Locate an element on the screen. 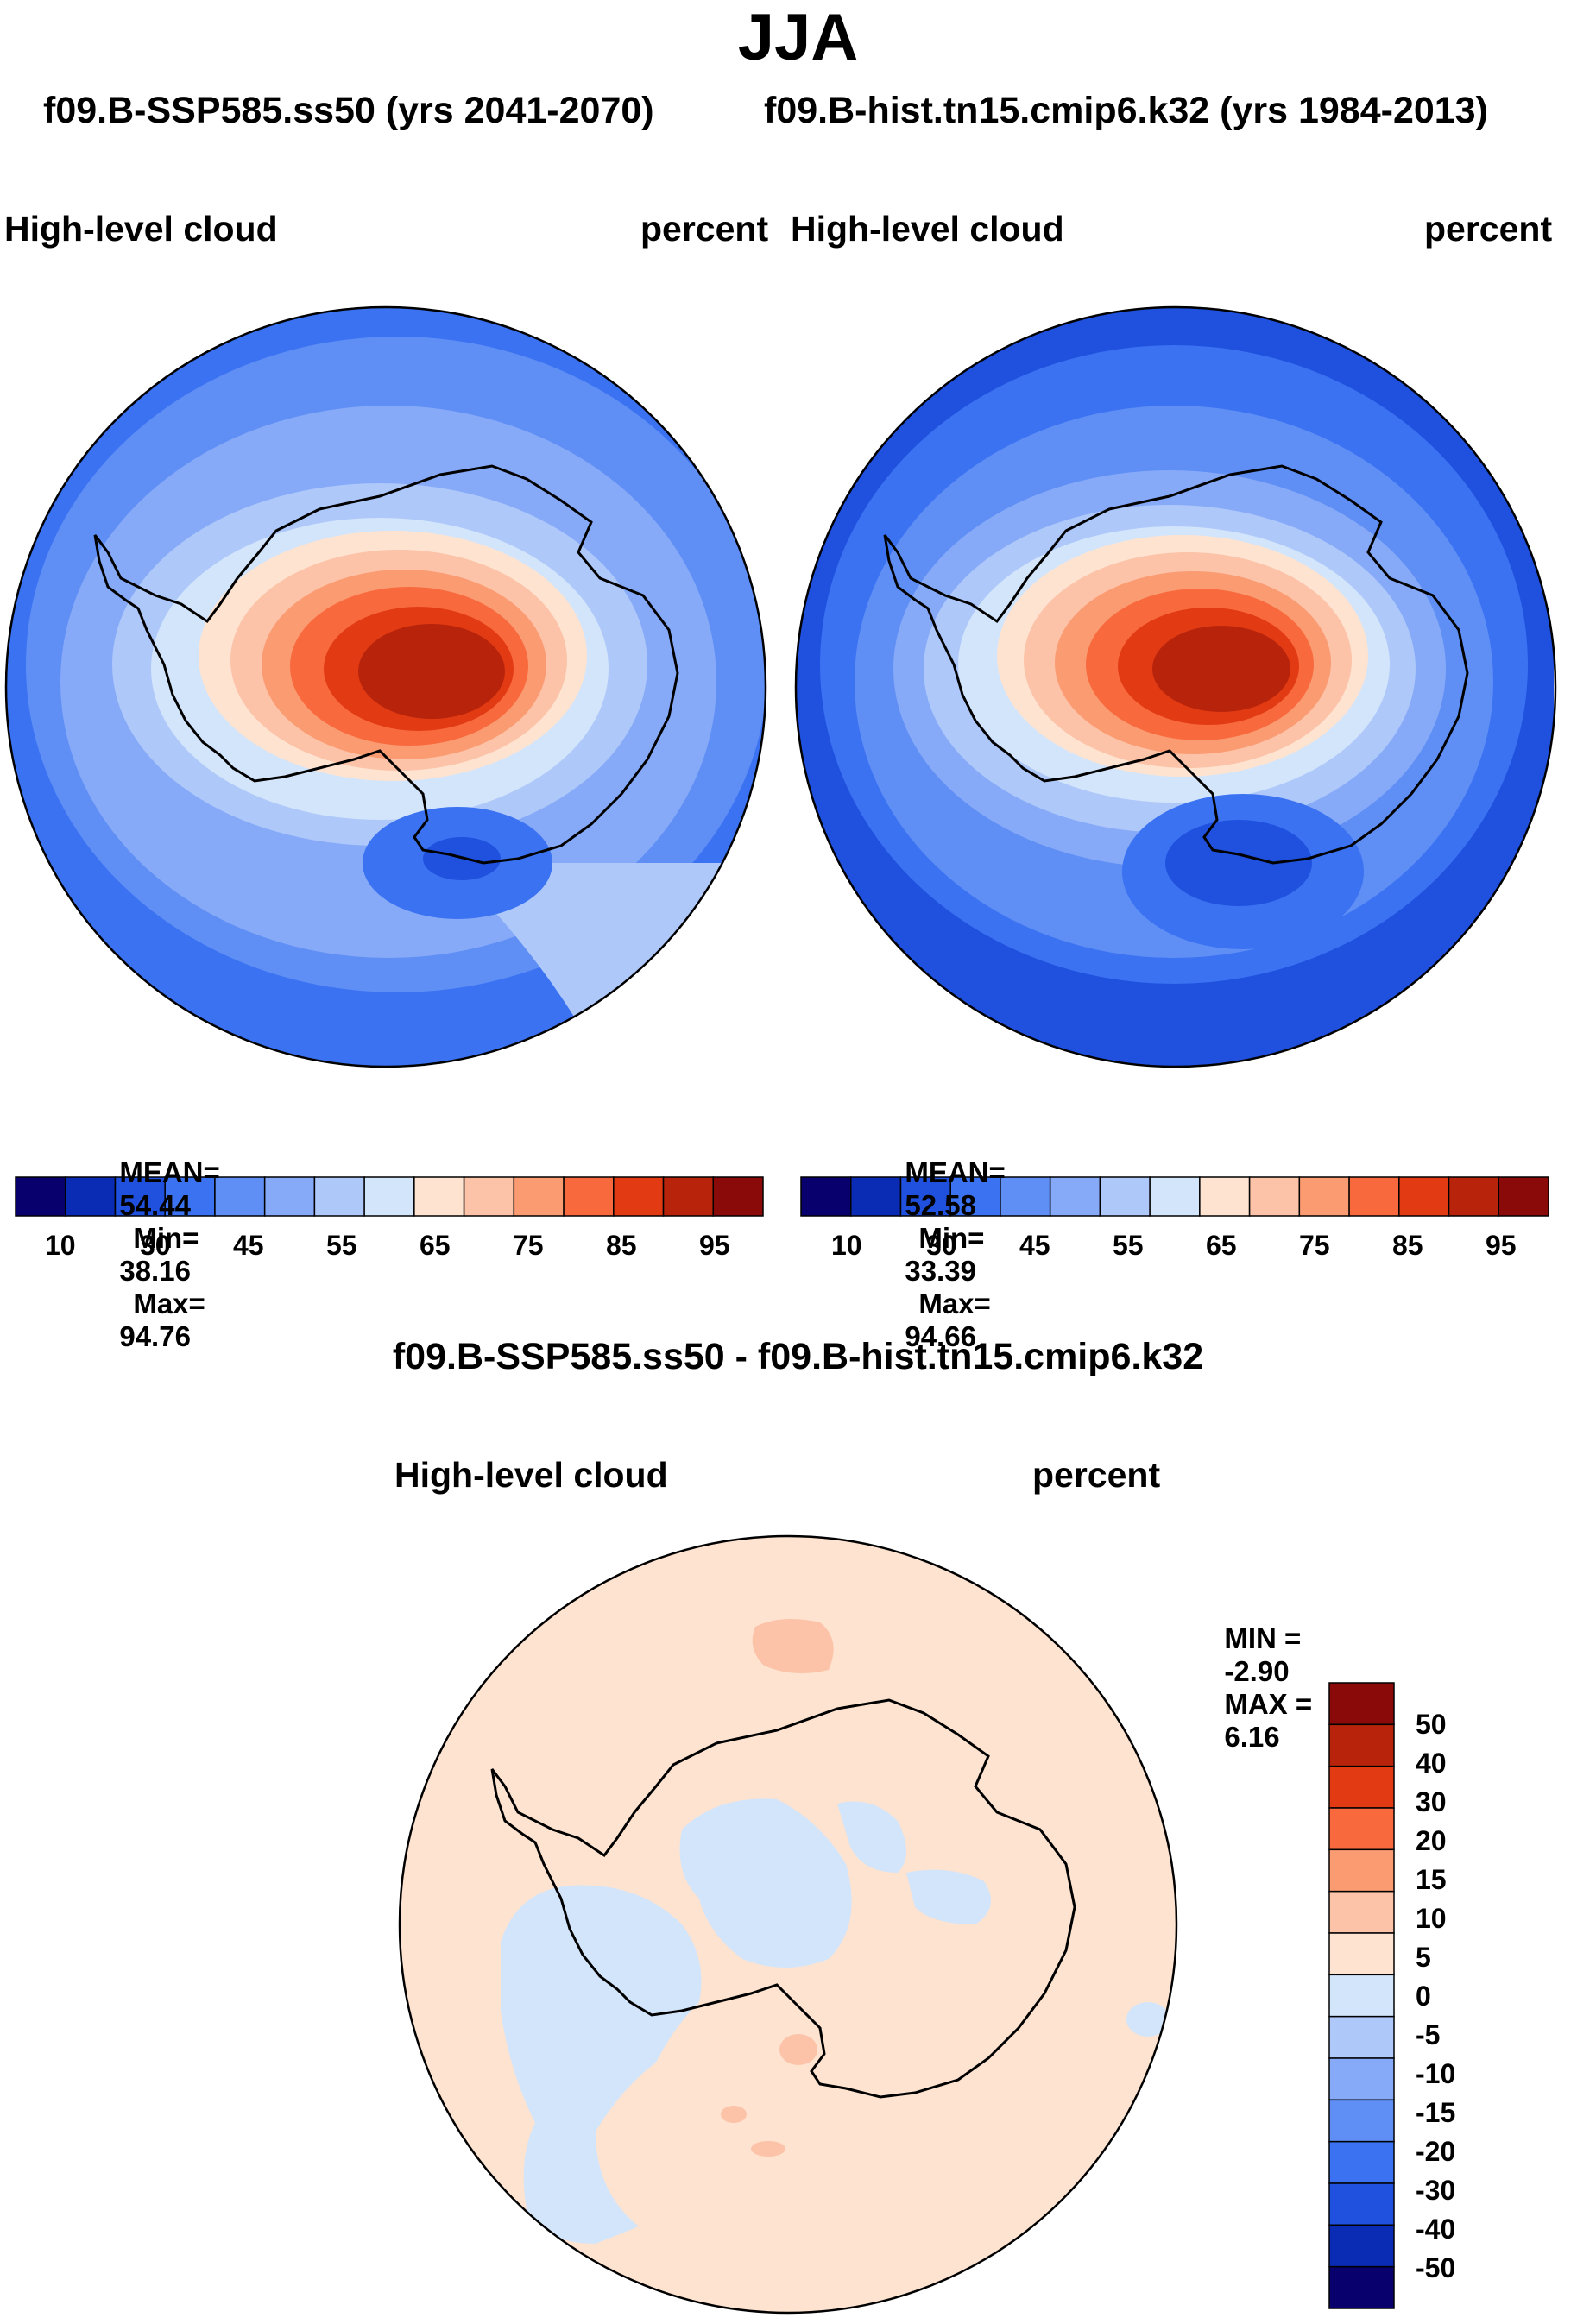  cbar2-tick: 75 is located at coordinates (1314, 1245).